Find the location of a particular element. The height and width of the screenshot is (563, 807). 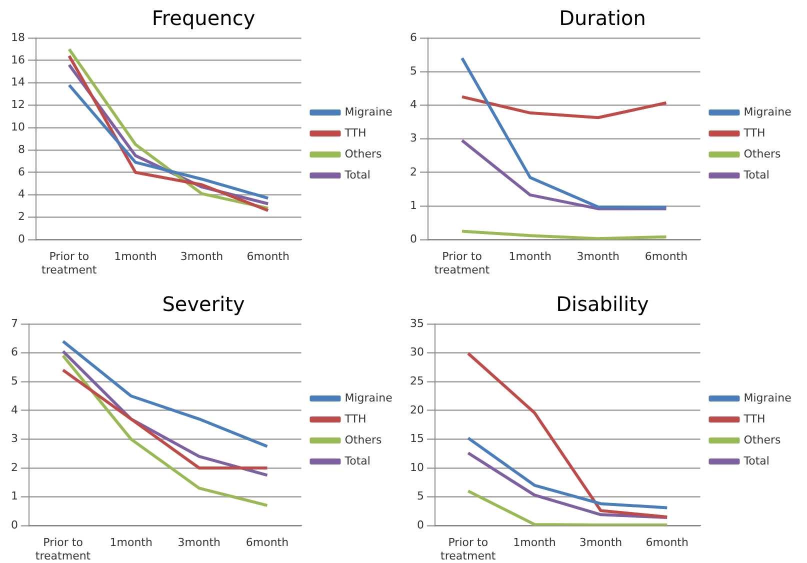

y-tick-label: 20 is located at coordinates (417, 409).